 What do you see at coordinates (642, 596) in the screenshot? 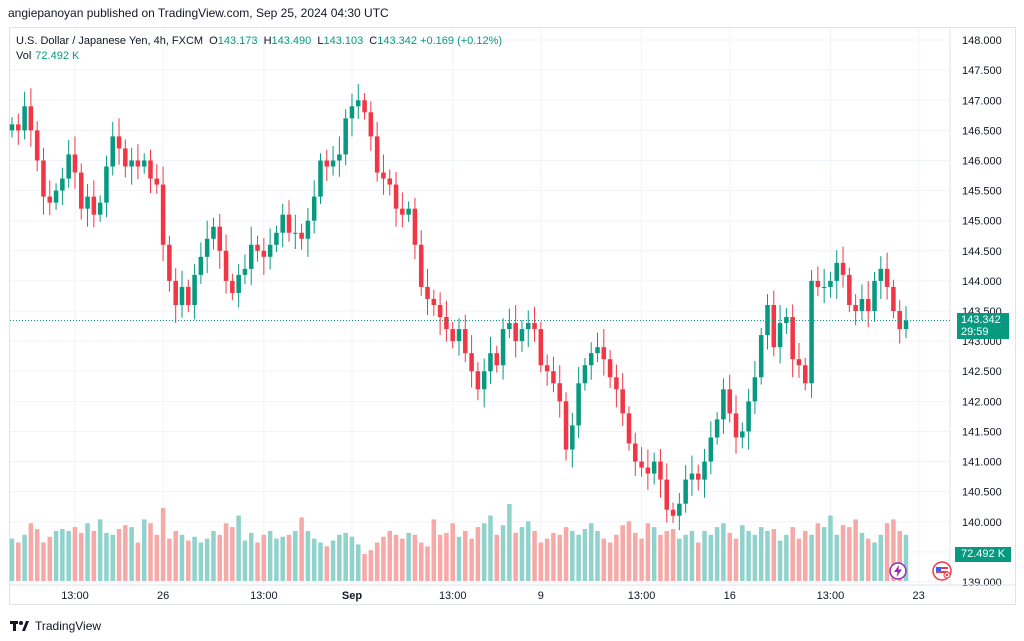
I see `x-tick-label: 13:00` at bounding box center [642, 596].